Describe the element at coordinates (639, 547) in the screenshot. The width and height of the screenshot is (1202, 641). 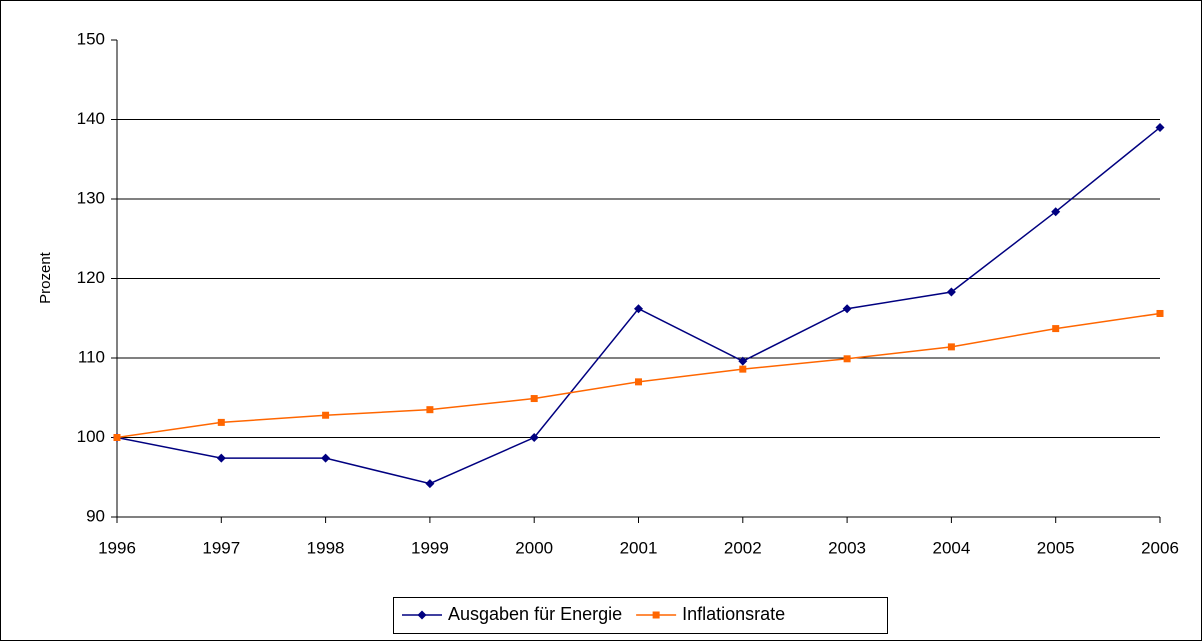
I see `x-tick-label: 2001` at that location.